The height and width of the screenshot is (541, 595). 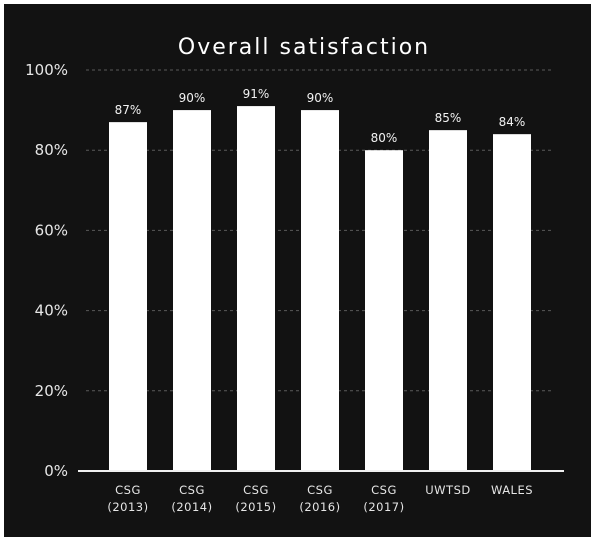 What do you see at coordinates (51, 150) in the screenshot?
I see `y-tick-label: 80%` at bounding box center [51, 150].